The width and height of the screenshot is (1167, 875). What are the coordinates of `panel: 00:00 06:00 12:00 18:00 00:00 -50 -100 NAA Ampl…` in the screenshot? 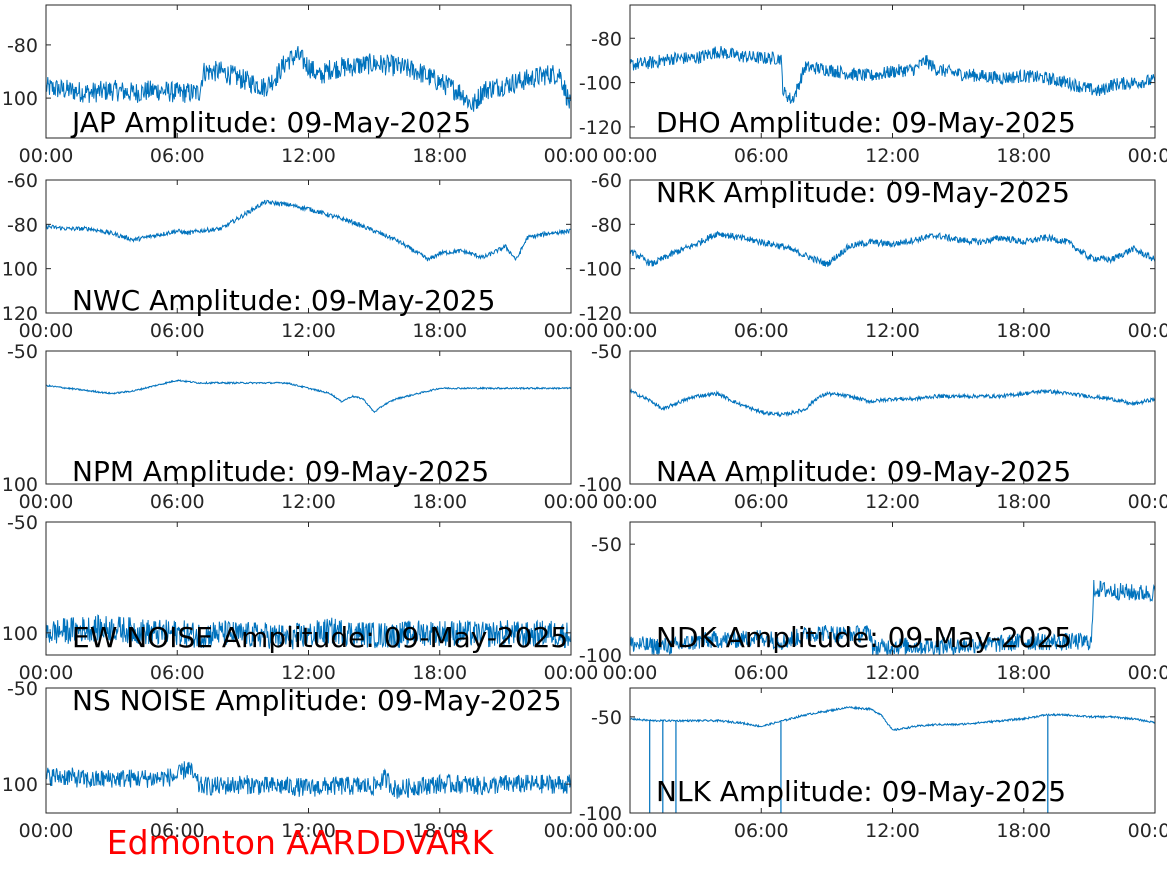 It's located at (873, 427).